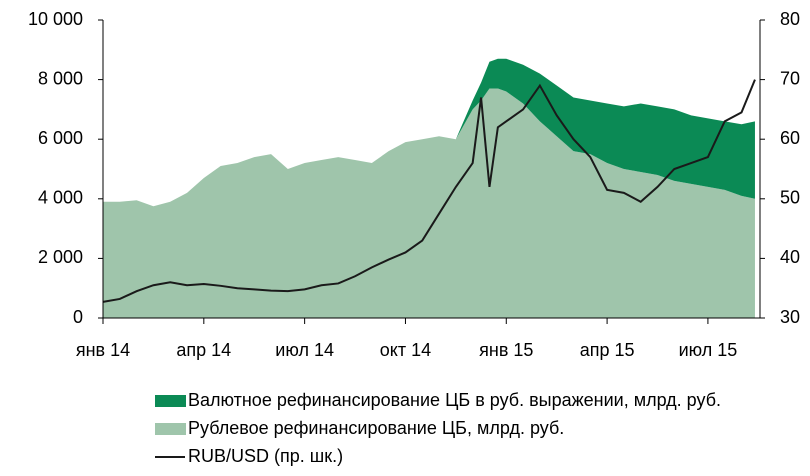  What do you see at coordinates (203, 350) in the screenshot?
I see `x-tick-label: апр 14` at bounding box center [203, 350].